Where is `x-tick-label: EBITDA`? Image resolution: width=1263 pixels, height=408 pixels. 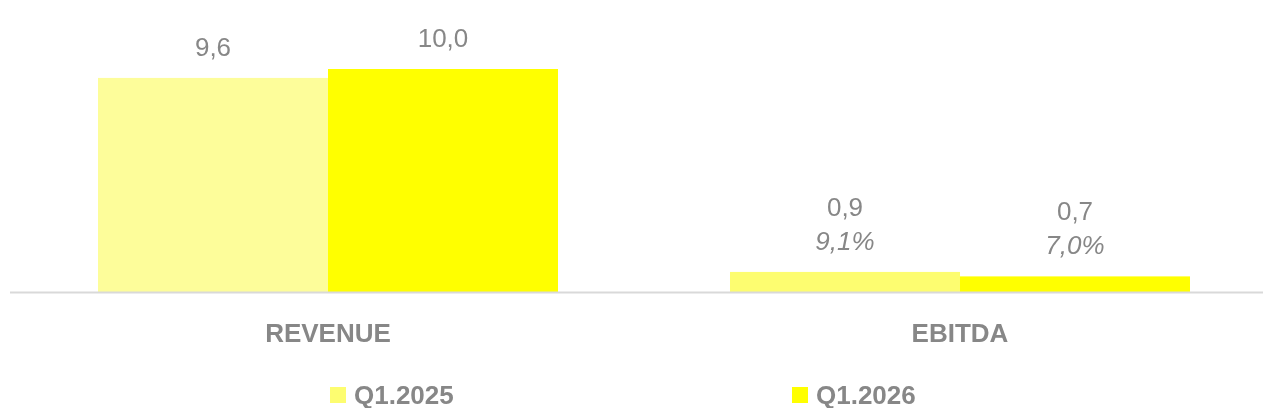 x-tick-label: EBITDA is located at coordinates (960, 333).